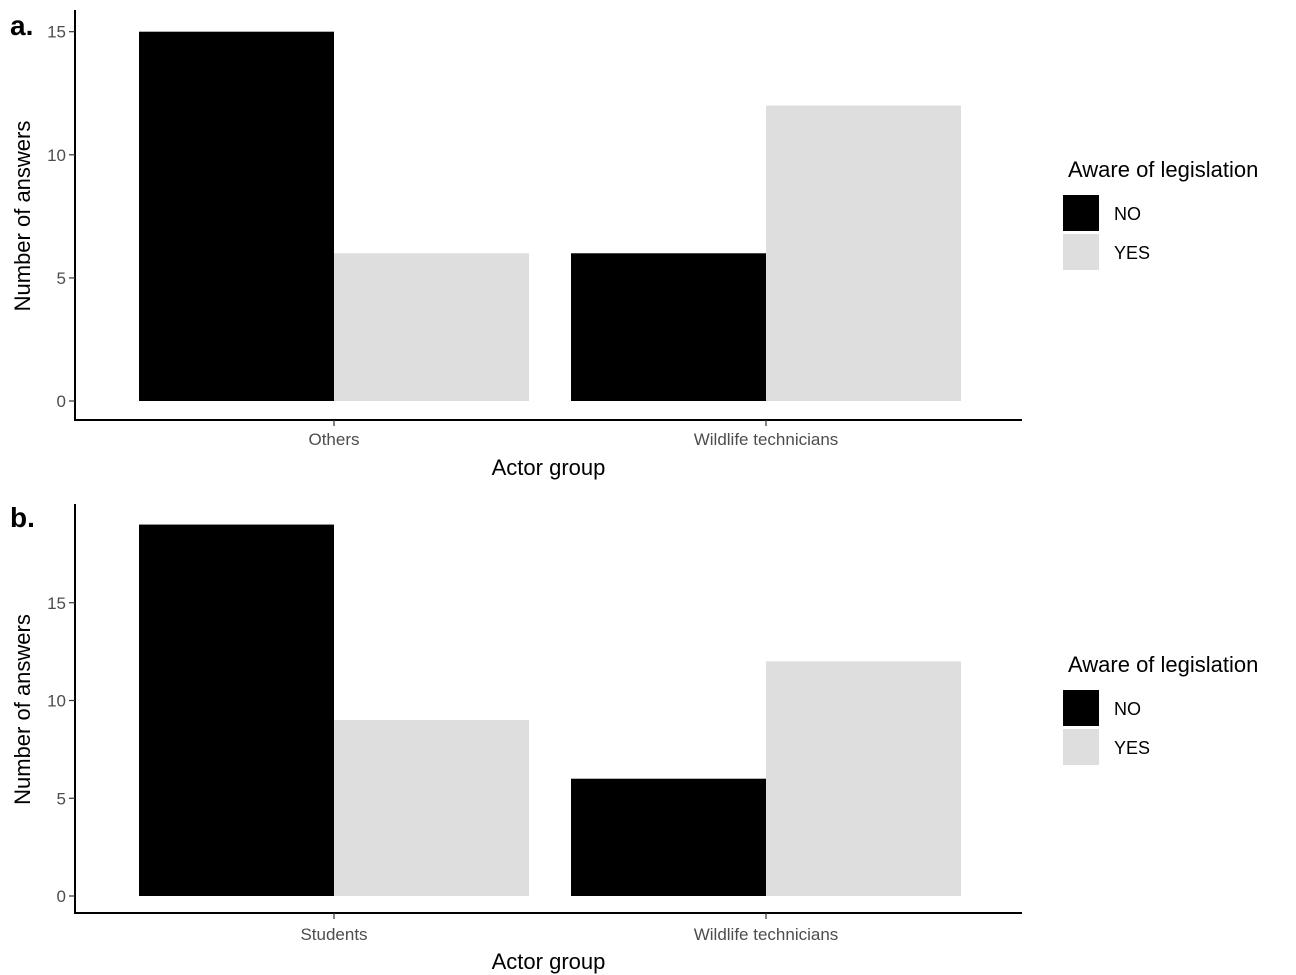 The width and height of the screenshot is (1296, 975). I want to click on bar-others-no, so click(236, 216).